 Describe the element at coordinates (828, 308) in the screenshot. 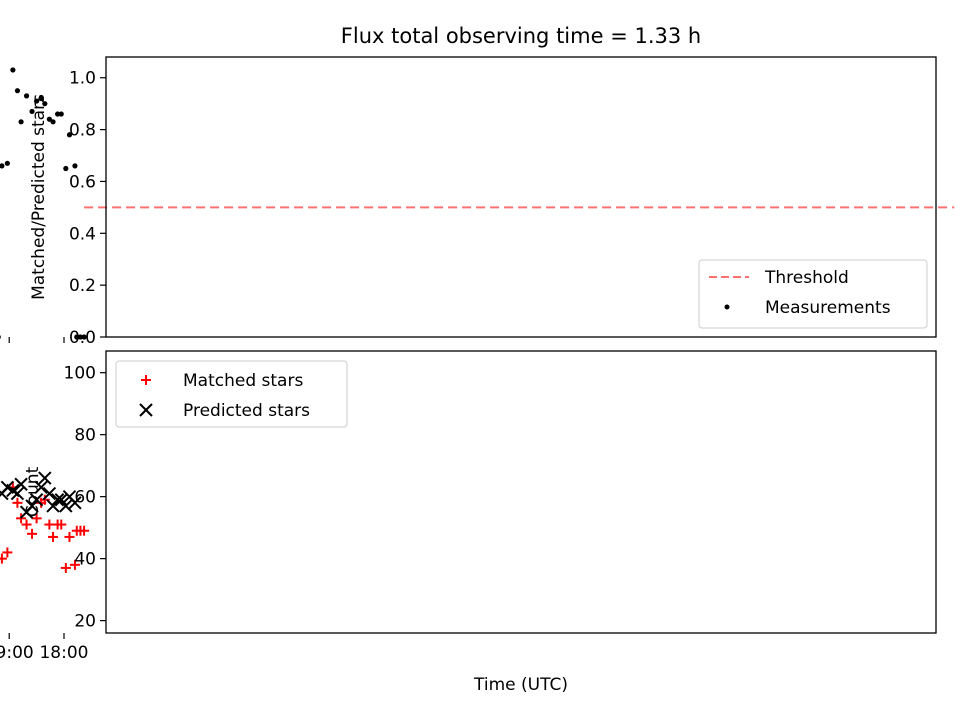

I see `legend-measurements-label: Measurements` at that location.